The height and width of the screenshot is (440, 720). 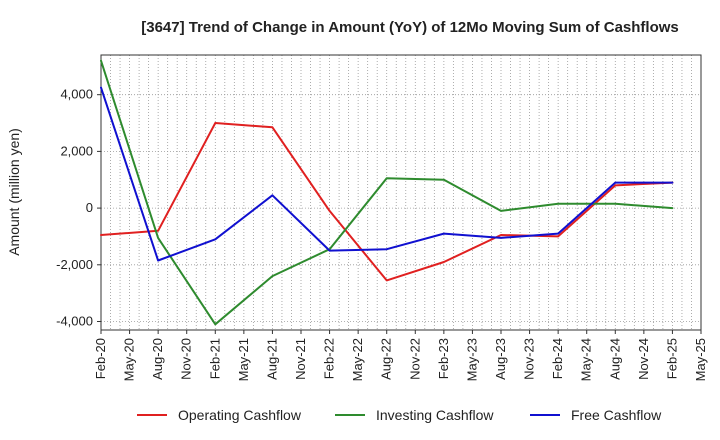 I want to click on y-axis-label: Amount (million yen), so click(x=14, y=192).